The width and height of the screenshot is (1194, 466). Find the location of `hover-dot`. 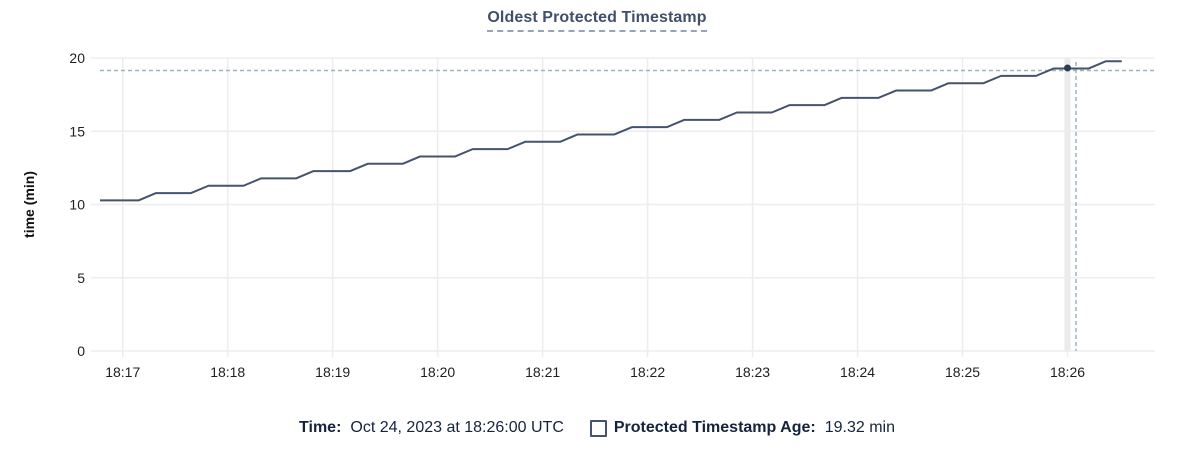

hover-dot is located at coordinates (1068, 68).